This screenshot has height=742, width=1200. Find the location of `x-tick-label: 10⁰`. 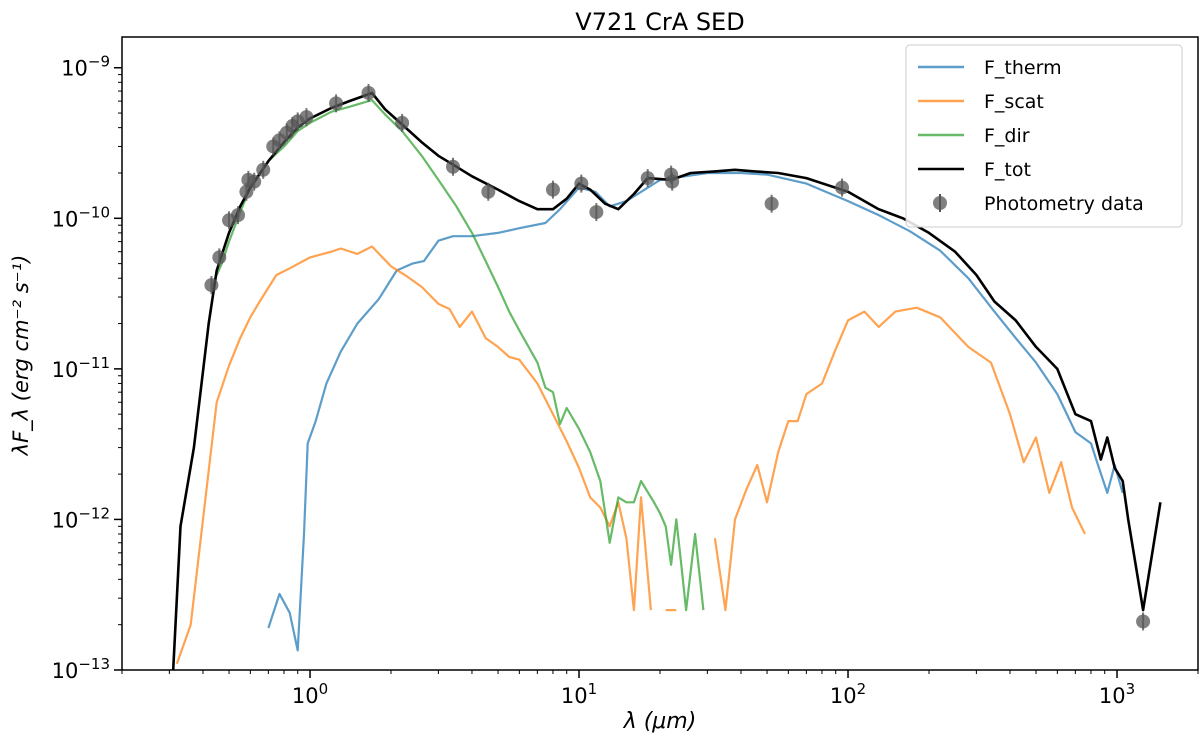

x-tick-label: 10⁰ is located at coordinates (310, 694).